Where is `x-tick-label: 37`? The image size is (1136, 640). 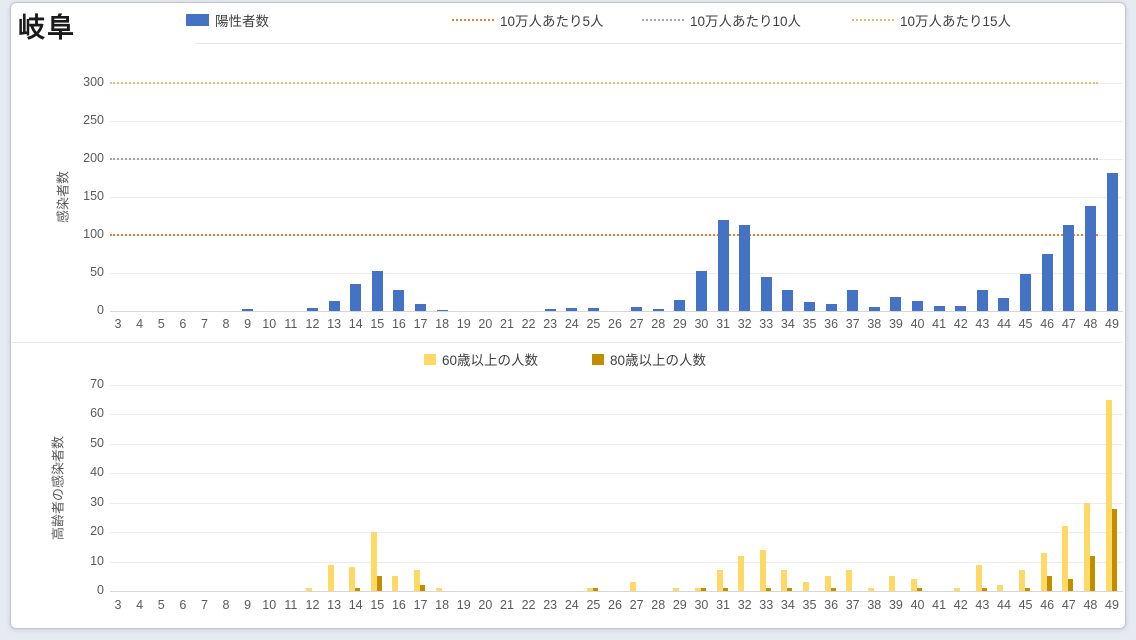 x-tick-label: 37 is located at coordinates (852, 324).